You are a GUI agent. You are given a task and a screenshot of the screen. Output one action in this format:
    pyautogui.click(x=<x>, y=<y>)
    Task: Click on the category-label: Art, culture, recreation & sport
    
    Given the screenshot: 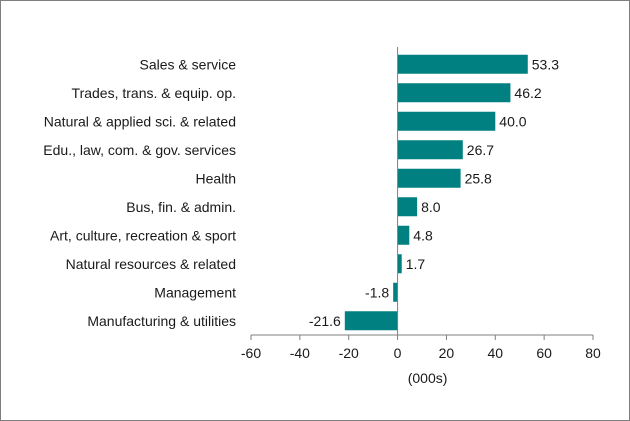 What is the action you would take?
    pyautogui.click(x=143, y=235)
    